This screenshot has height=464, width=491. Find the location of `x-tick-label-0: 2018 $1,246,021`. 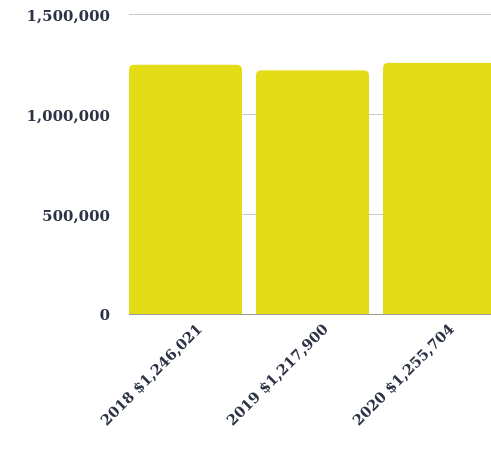

x-tick-label-0: 2018 $1,246,021 is located at coordinates (151, 375).